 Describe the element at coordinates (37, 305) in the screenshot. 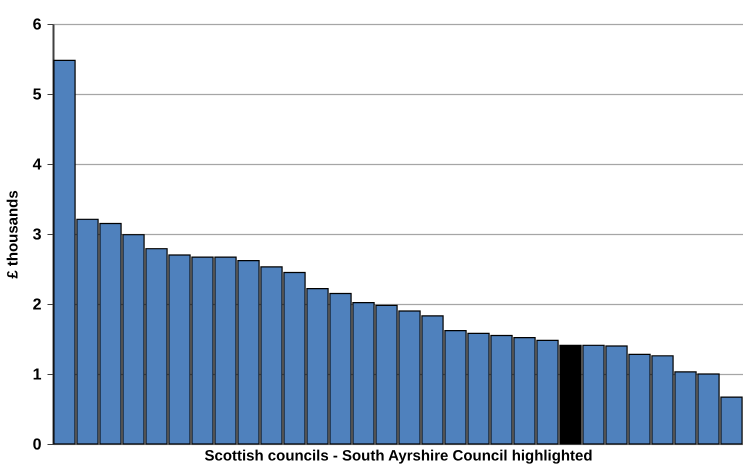

I see `y-tick-label: 2` at that location.